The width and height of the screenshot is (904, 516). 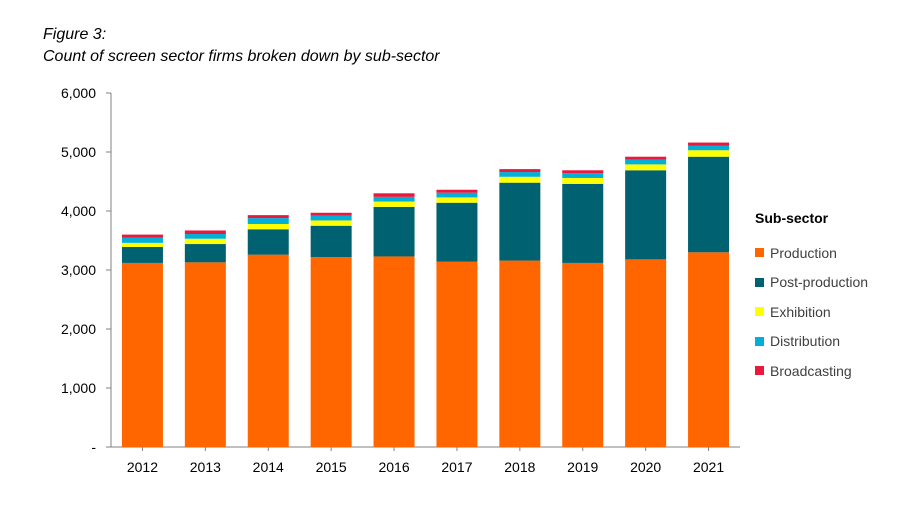 I want to click on legend-item: Broadcasting, so click(x=811, y=371).